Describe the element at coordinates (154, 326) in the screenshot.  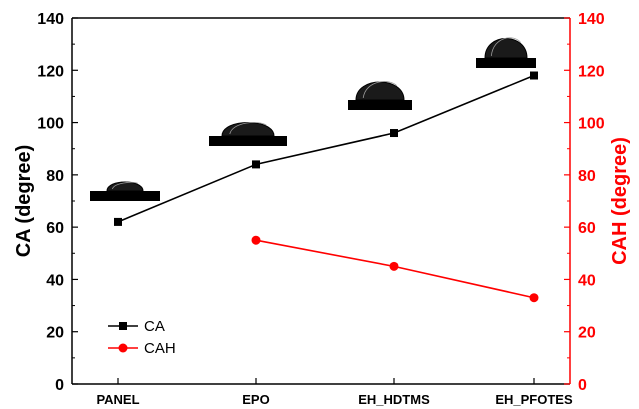
I see `legend-label: CA` at that location.